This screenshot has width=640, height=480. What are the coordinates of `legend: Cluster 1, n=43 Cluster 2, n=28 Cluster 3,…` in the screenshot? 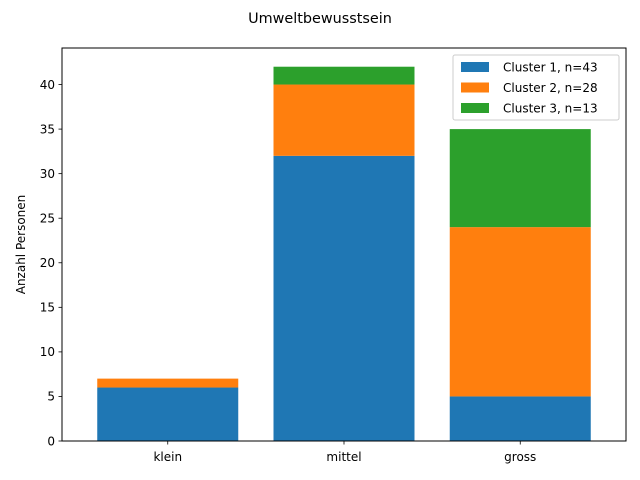 It's located at (536, 87).